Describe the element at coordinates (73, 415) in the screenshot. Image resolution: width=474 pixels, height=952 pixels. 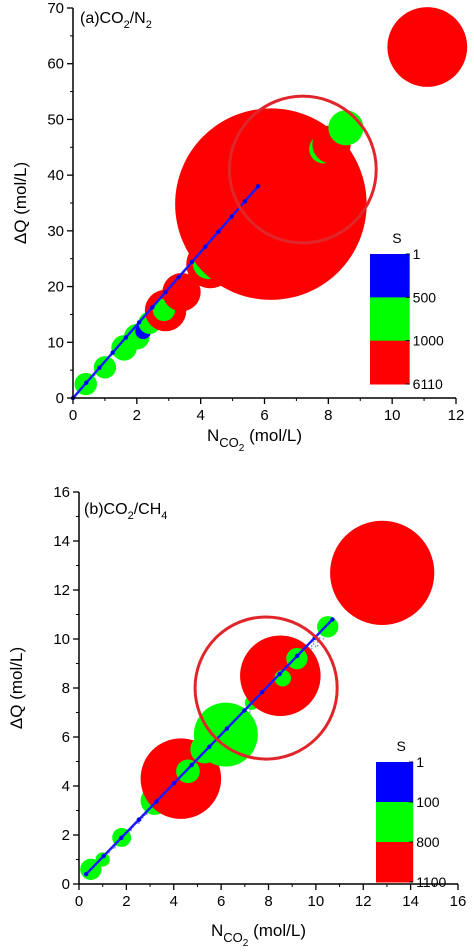
I see `x-tick-label: 0` at that location.